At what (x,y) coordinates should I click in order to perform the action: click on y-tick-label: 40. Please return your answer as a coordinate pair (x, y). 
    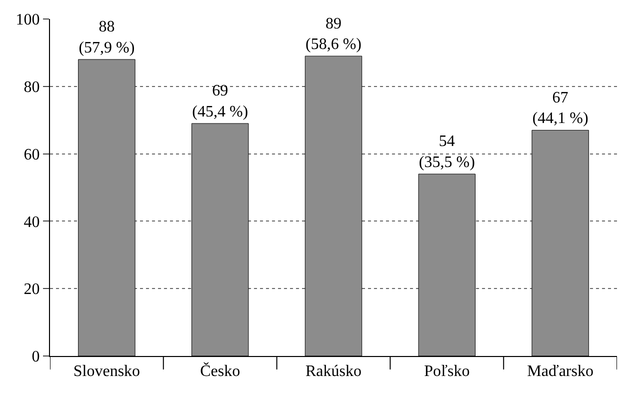
    Looking at the image, I should click on (32, 222).